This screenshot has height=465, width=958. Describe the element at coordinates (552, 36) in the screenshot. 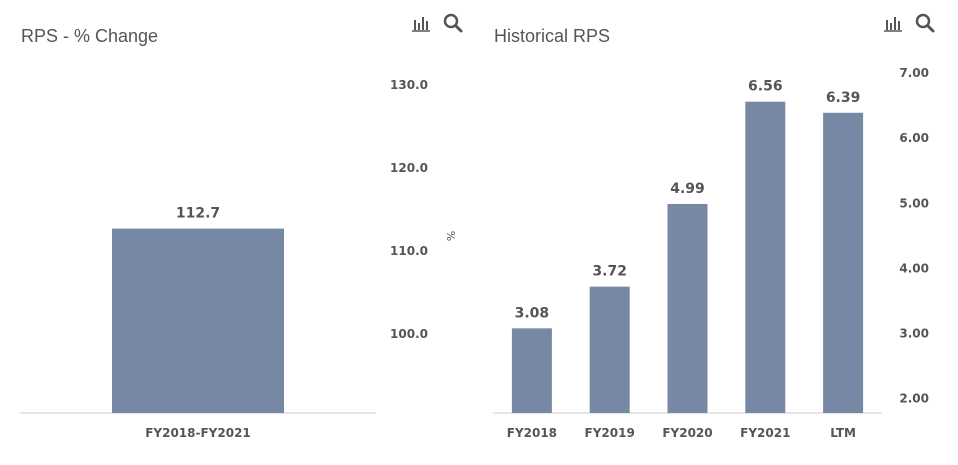

I see `chart-title: Historical RPS` at that location.